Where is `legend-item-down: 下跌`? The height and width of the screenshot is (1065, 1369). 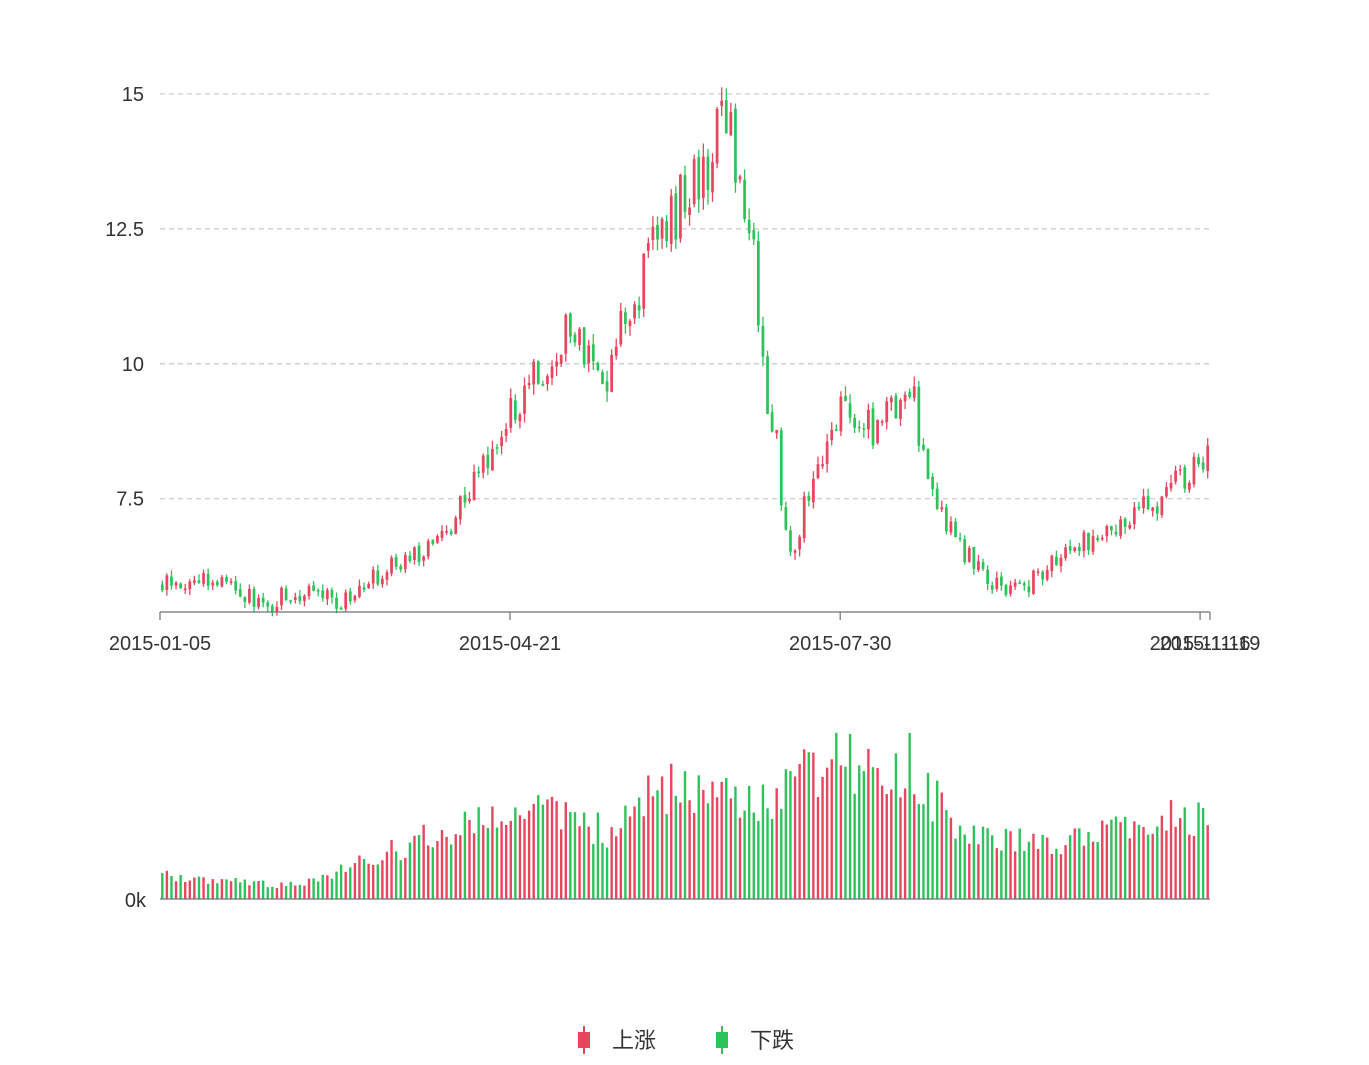 legend-item-down: 下跌 is located at coordinates (755, 1040).